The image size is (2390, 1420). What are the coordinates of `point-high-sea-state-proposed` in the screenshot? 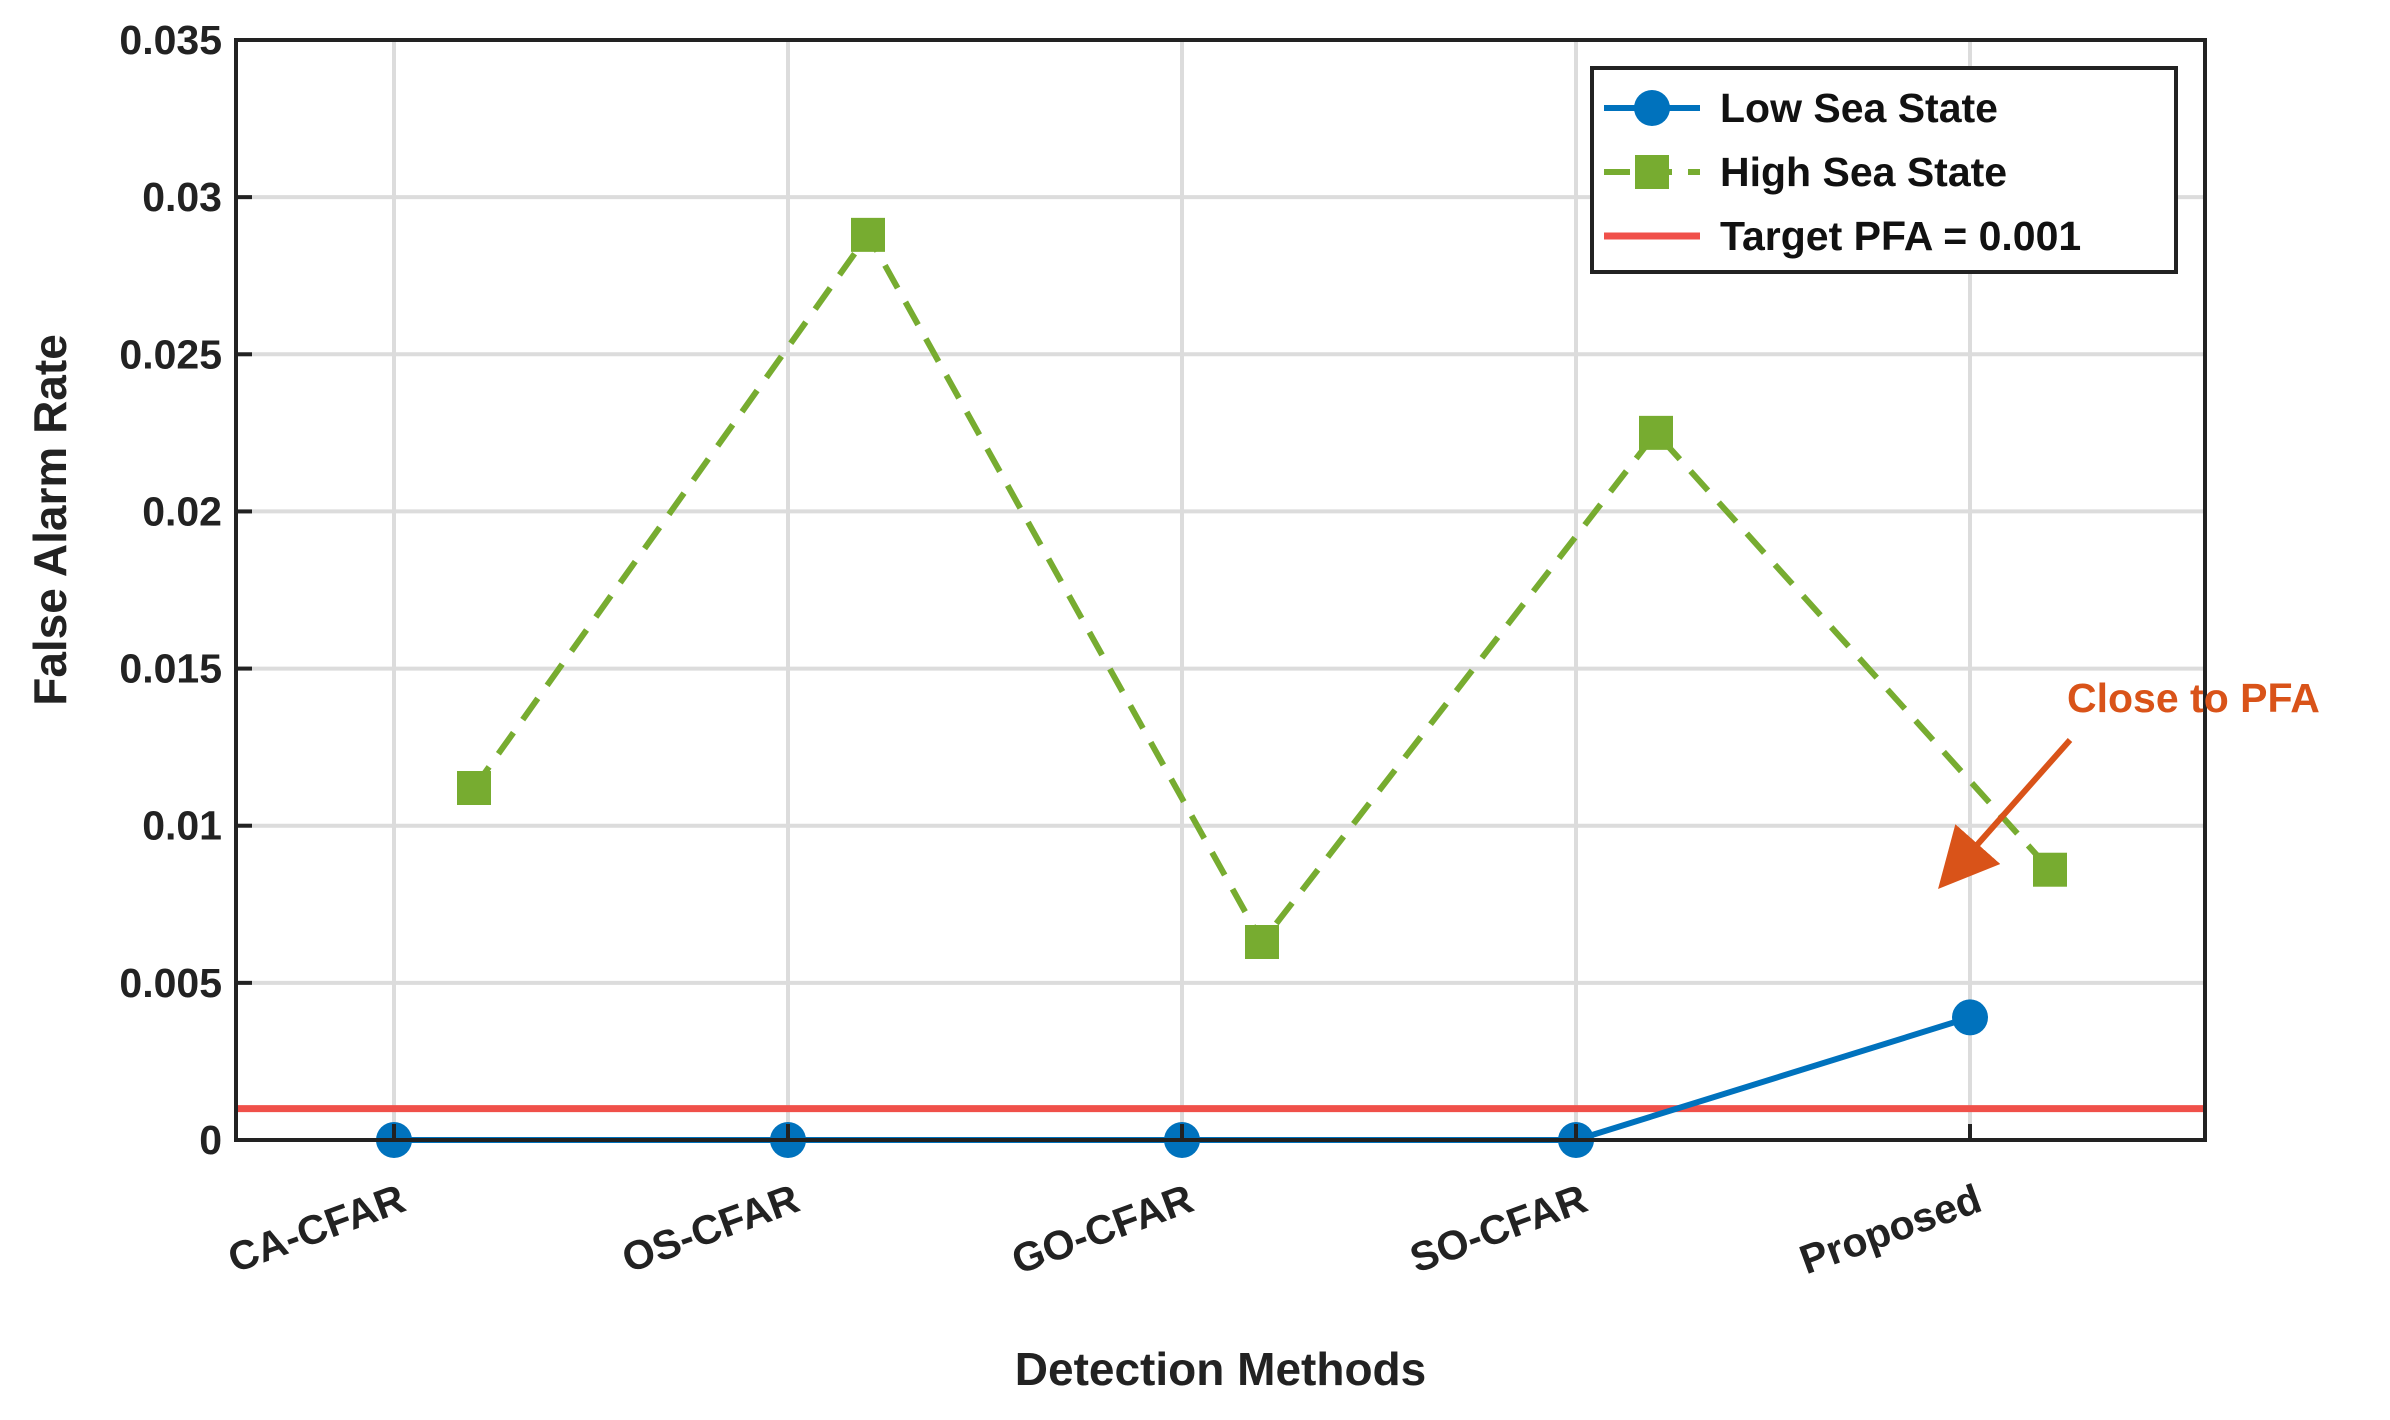 It's located at (2050, 869).